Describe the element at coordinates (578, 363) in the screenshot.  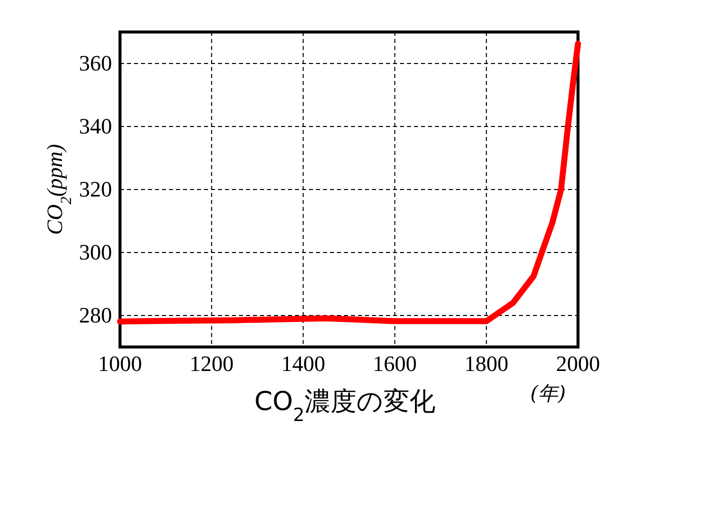
I see `x-tick-label: 2000` at that location.